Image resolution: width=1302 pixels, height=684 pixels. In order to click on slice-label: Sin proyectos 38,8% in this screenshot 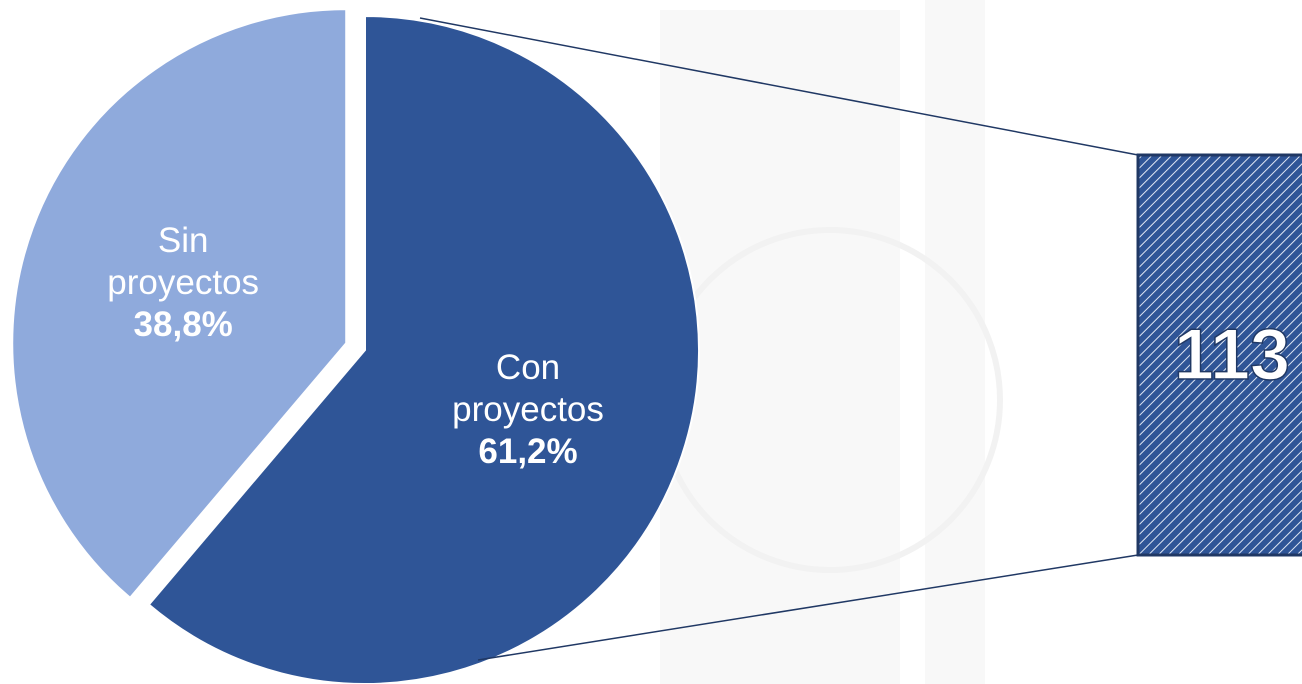, I will do `click(183, 283)`.